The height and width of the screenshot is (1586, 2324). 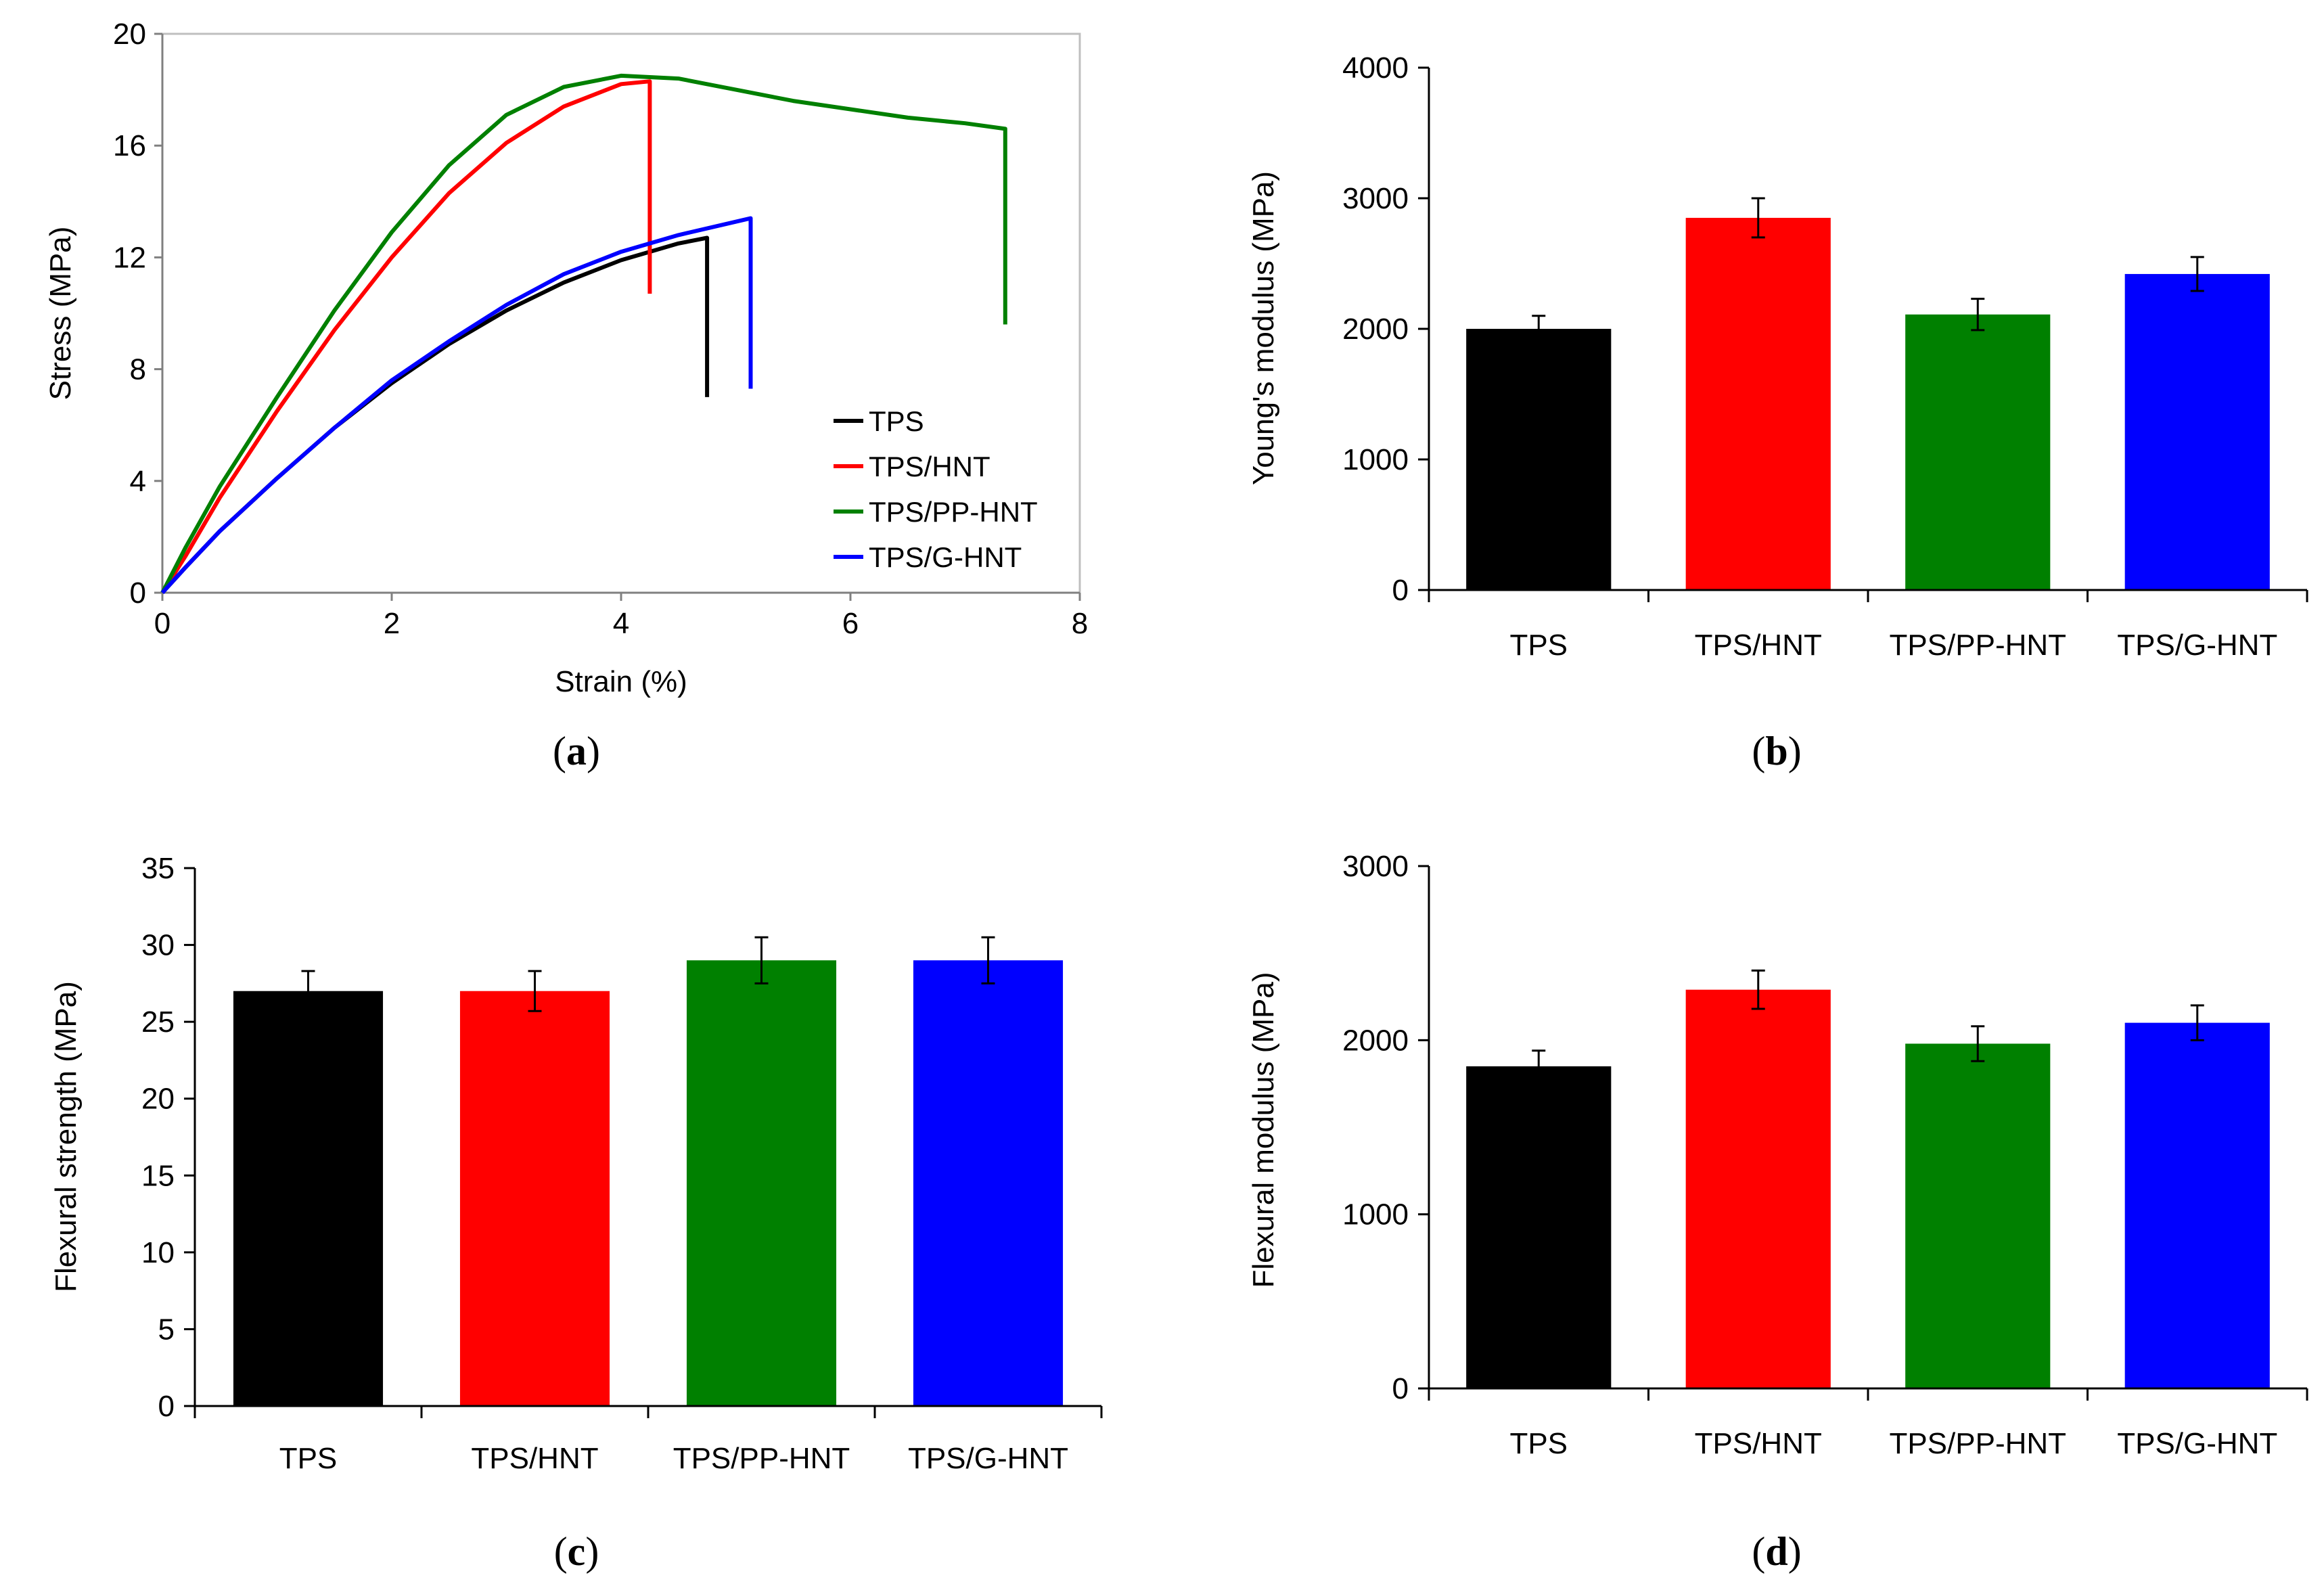 What do you see at coordinates (61, 314) in the screenshot?
I see `y-axis-title: Stress (MPa)` at bounding box center [61, 314].